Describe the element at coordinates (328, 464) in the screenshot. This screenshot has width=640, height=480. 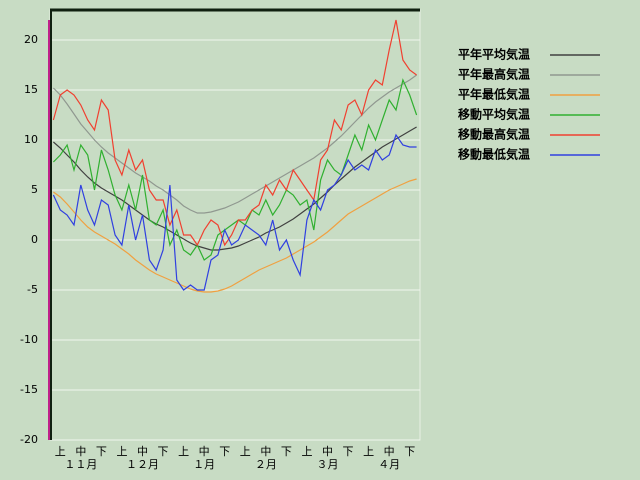
I see `month-label: ３月` at that location.